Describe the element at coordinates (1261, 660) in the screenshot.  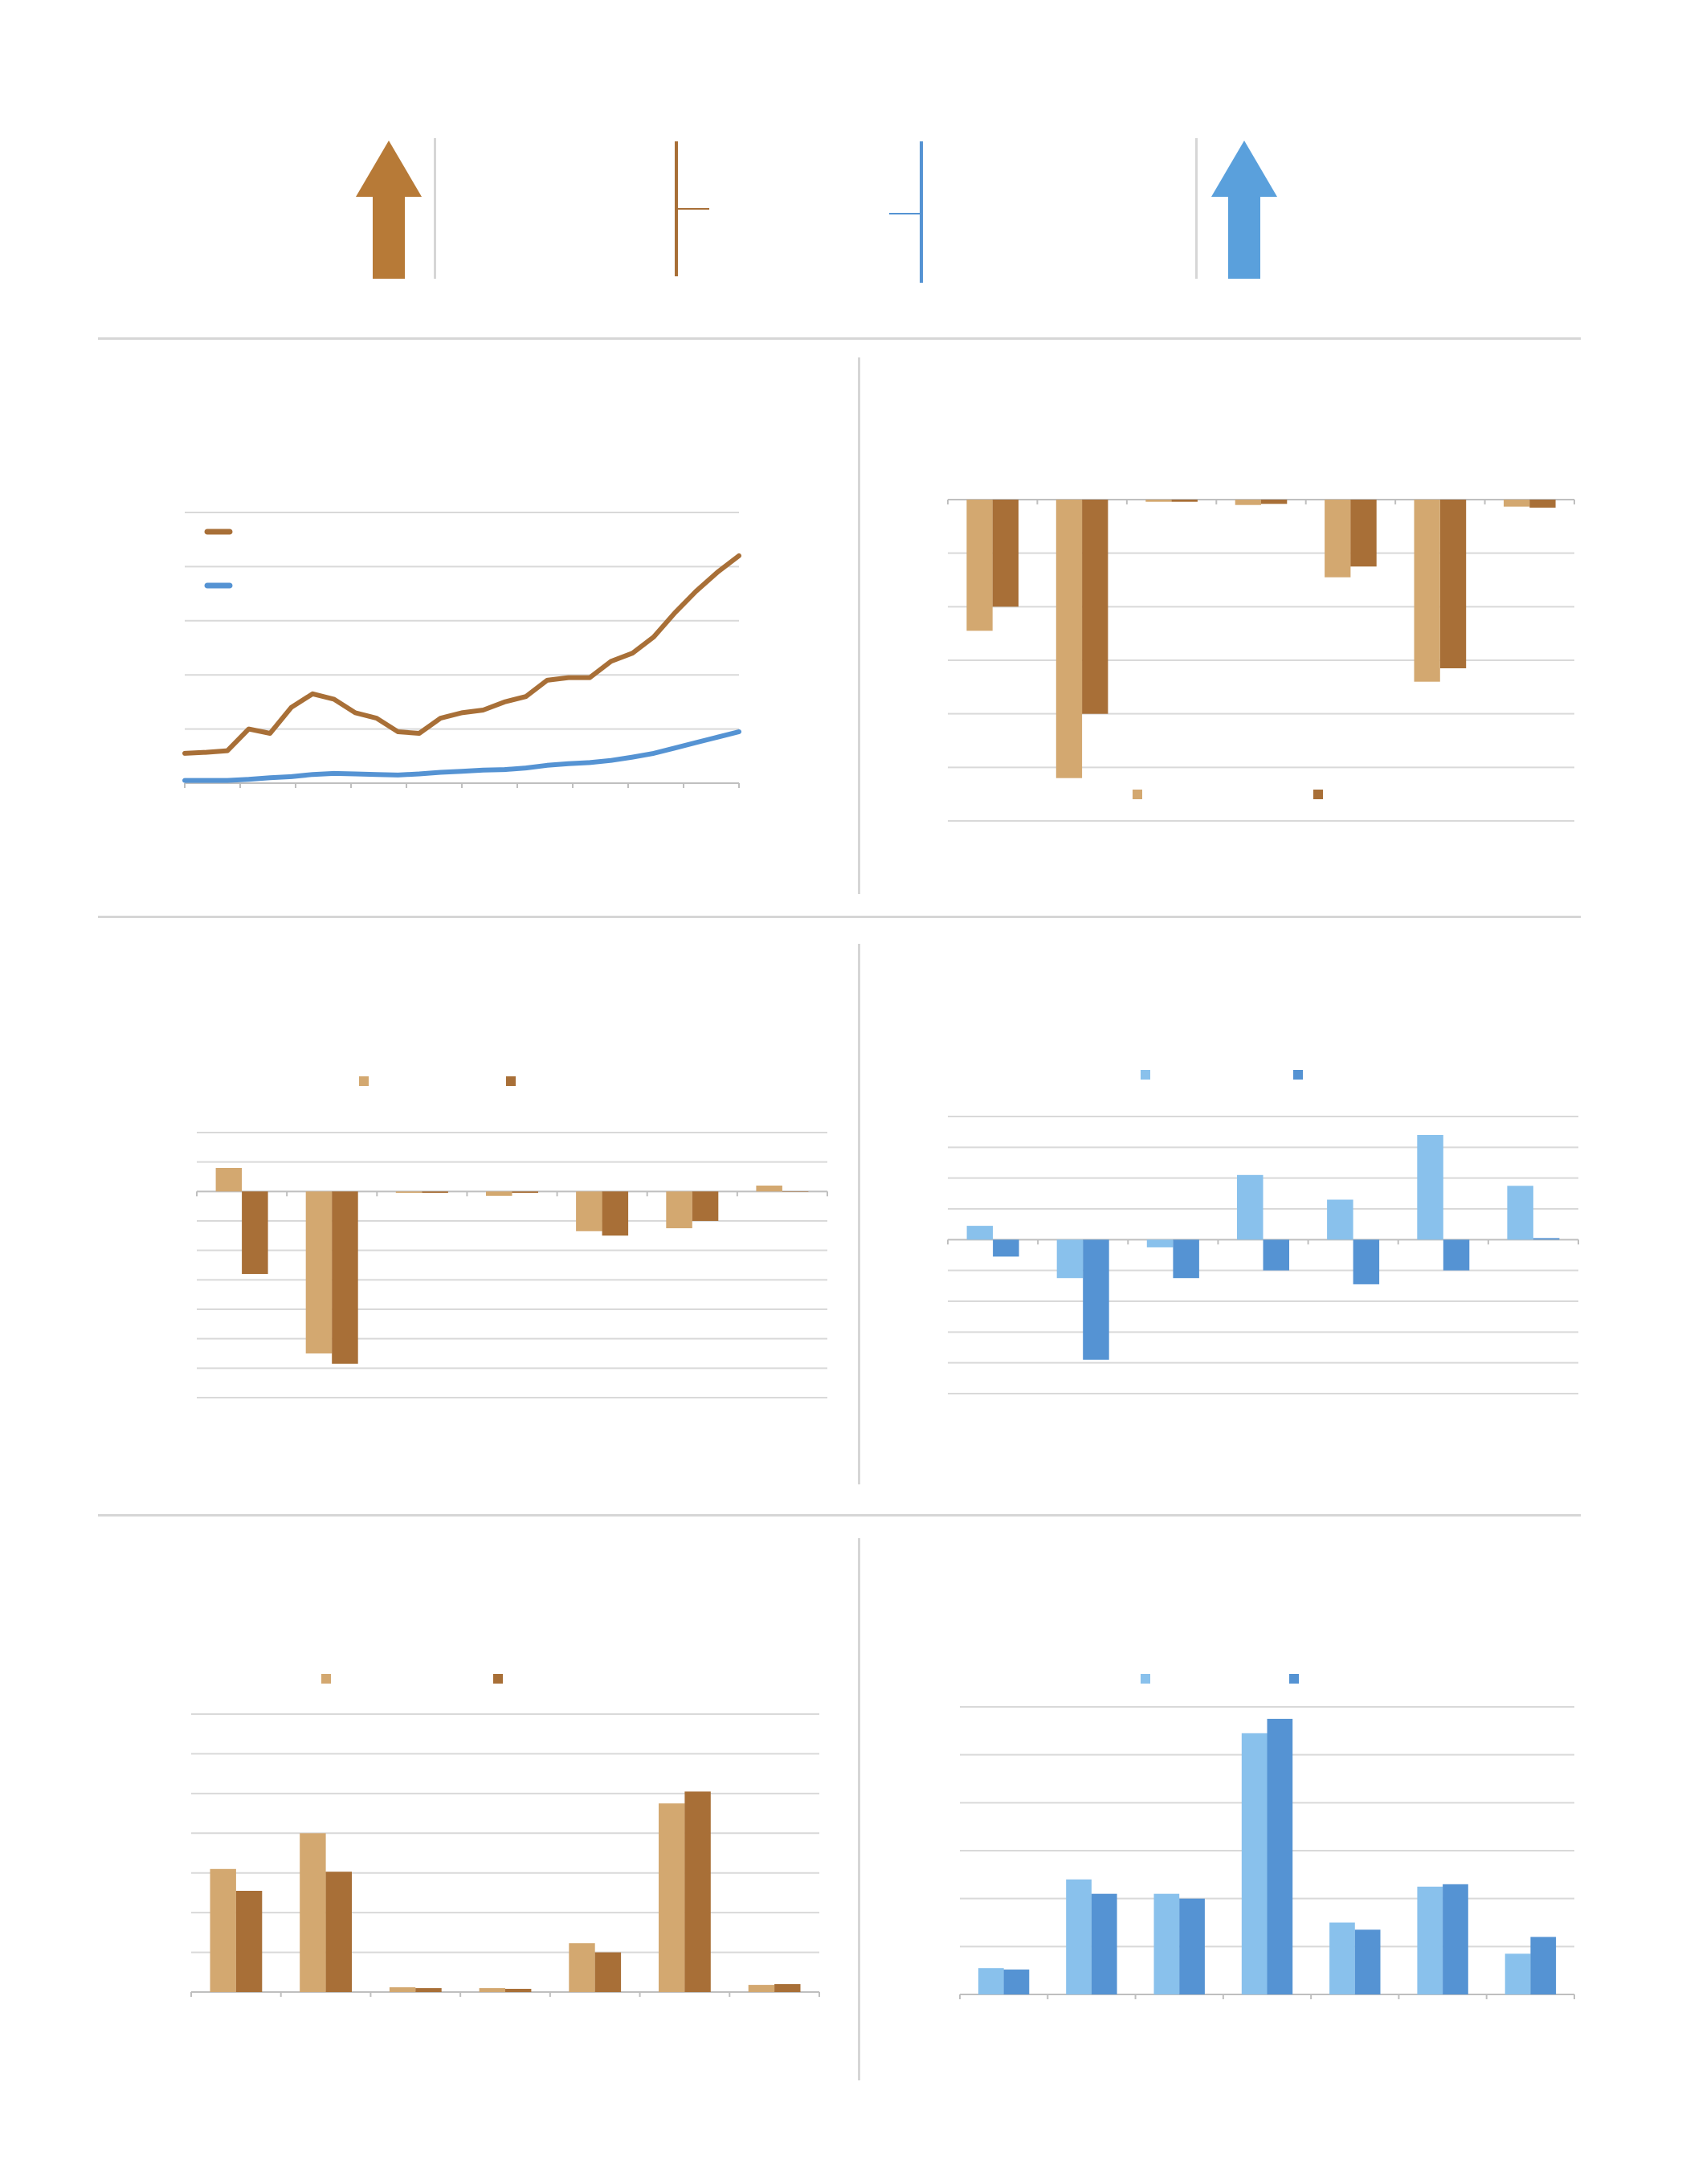
I see `bar-chart-top-right` at that location.